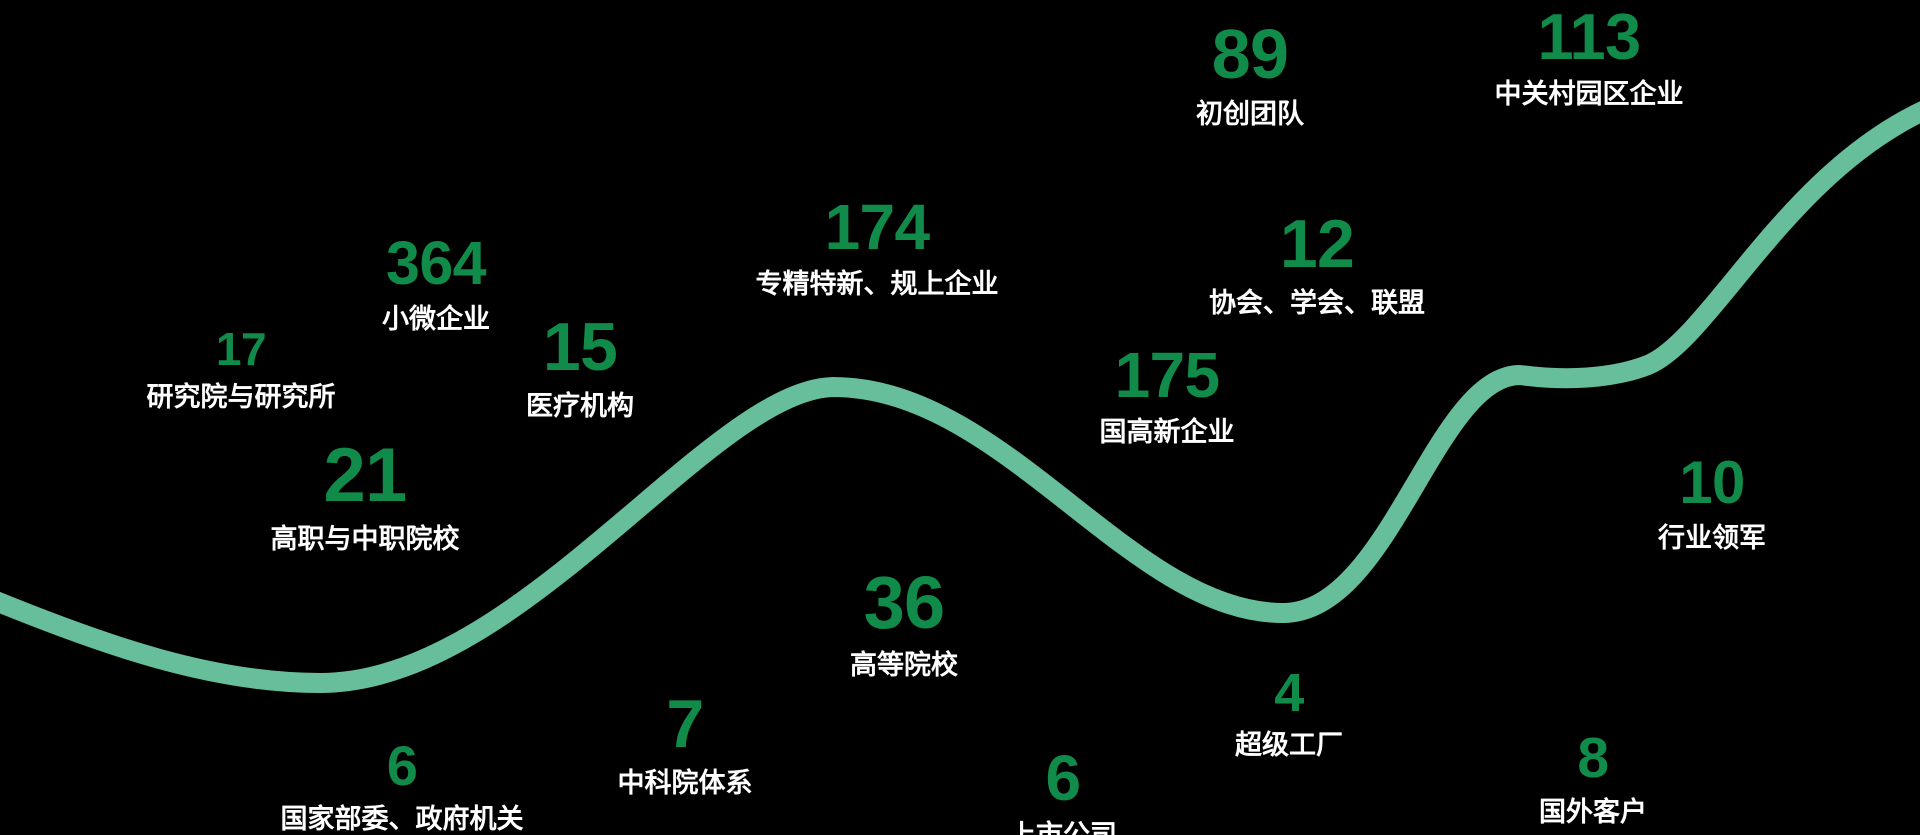 The width and height of the screenshot is (1920, 835). What do you see at coordinates (1589, 36) in the screenshot?
I see `stat-value: 113` at bounding box center [1589, 36].